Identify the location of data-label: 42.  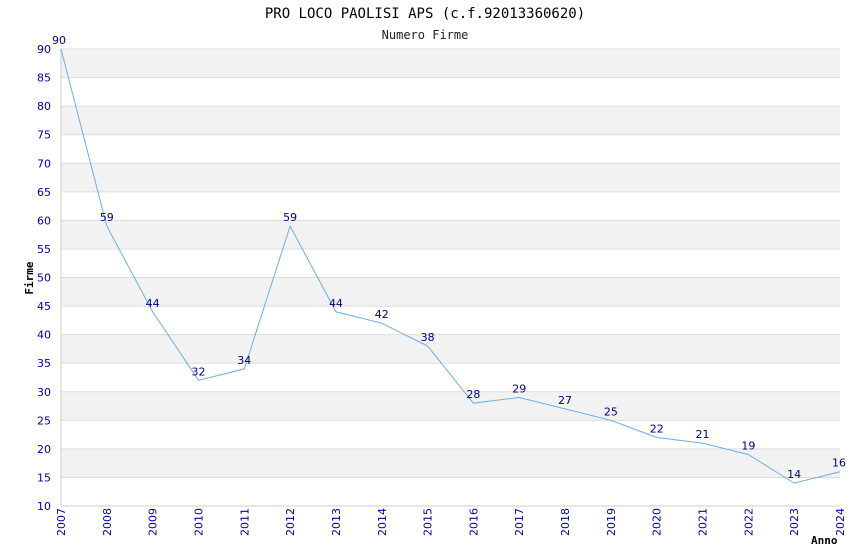
(382, 314).